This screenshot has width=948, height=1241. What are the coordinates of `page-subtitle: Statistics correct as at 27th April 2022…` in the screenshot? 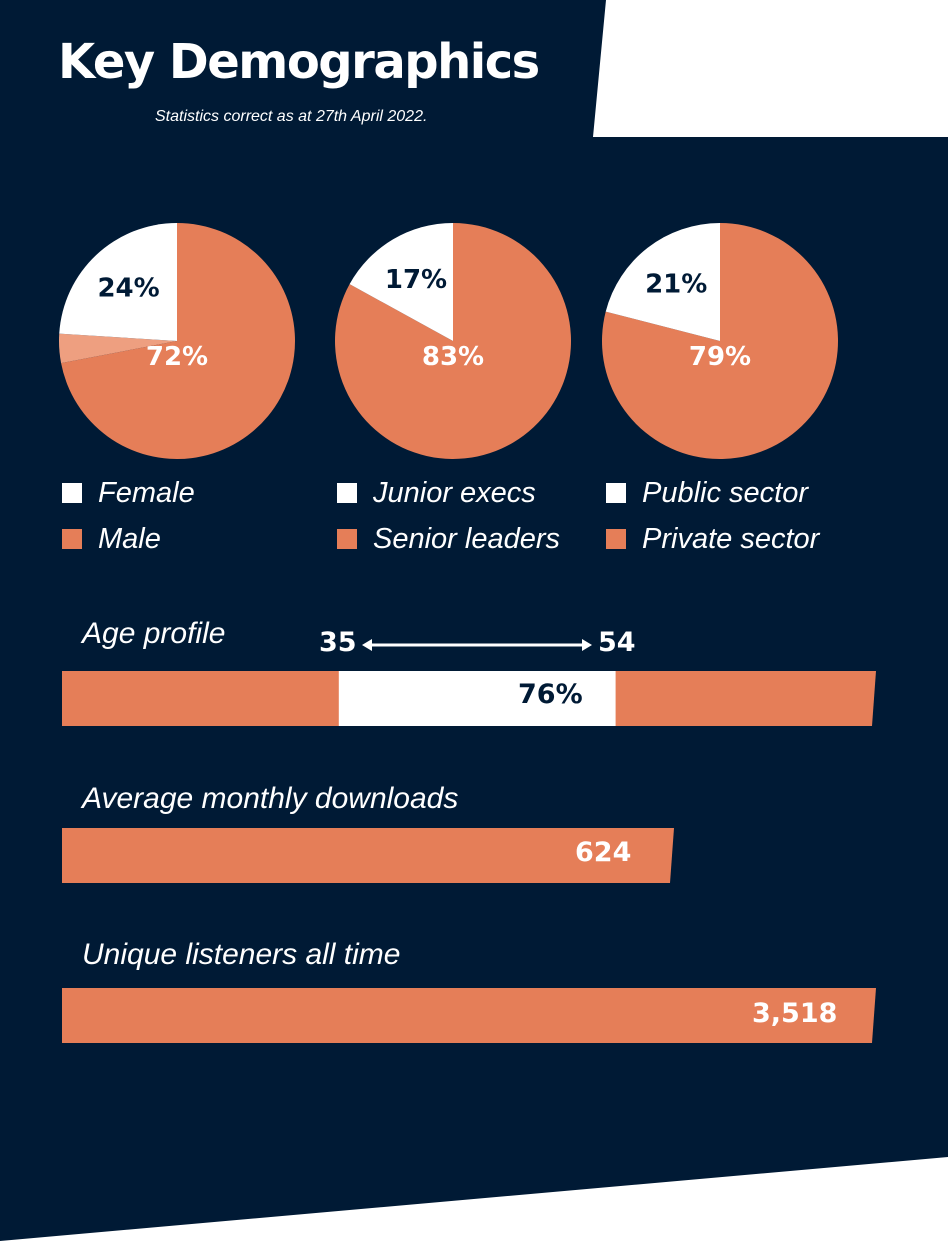 It's located at (291, 116).